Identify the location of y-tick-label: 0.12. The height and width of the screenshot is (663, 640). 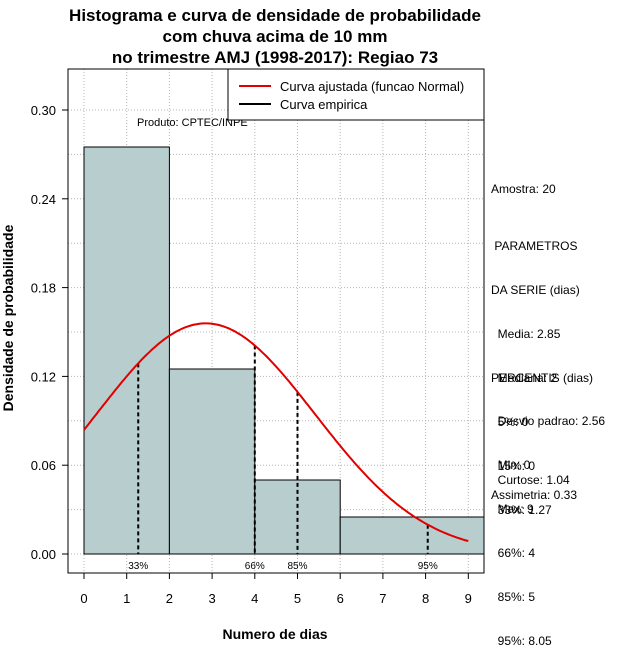
(43, 376).